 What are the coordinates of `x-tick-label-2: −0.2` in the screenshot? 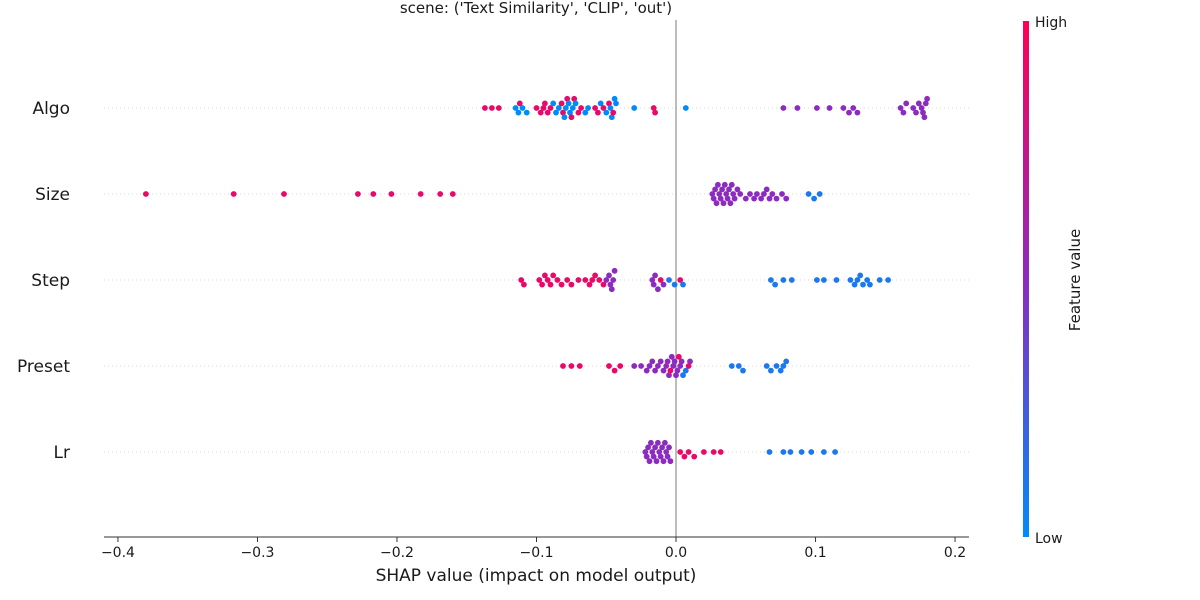 It's located at (397, 553).